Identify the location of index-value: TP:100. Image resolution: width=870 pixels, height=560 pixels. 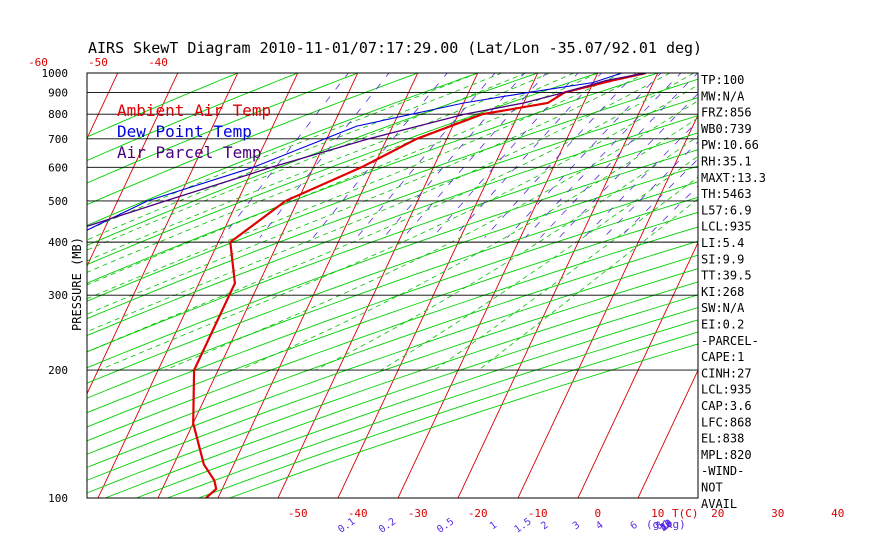
(722, 80).